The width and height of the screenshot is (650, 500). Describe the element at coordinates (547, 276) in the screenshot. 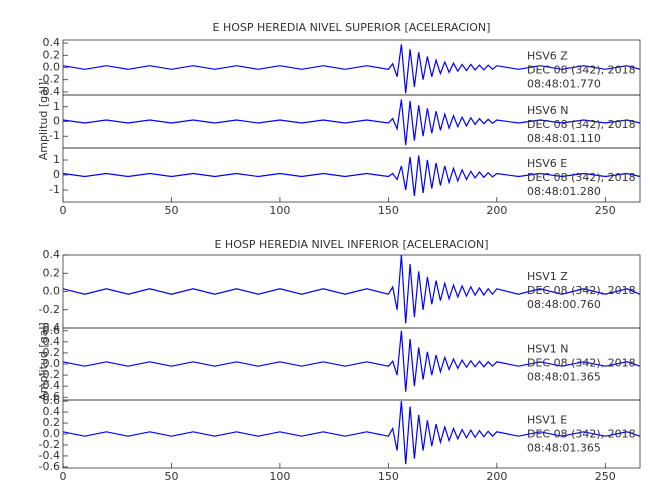

I see `station-label: HSV1 Z` at that location.